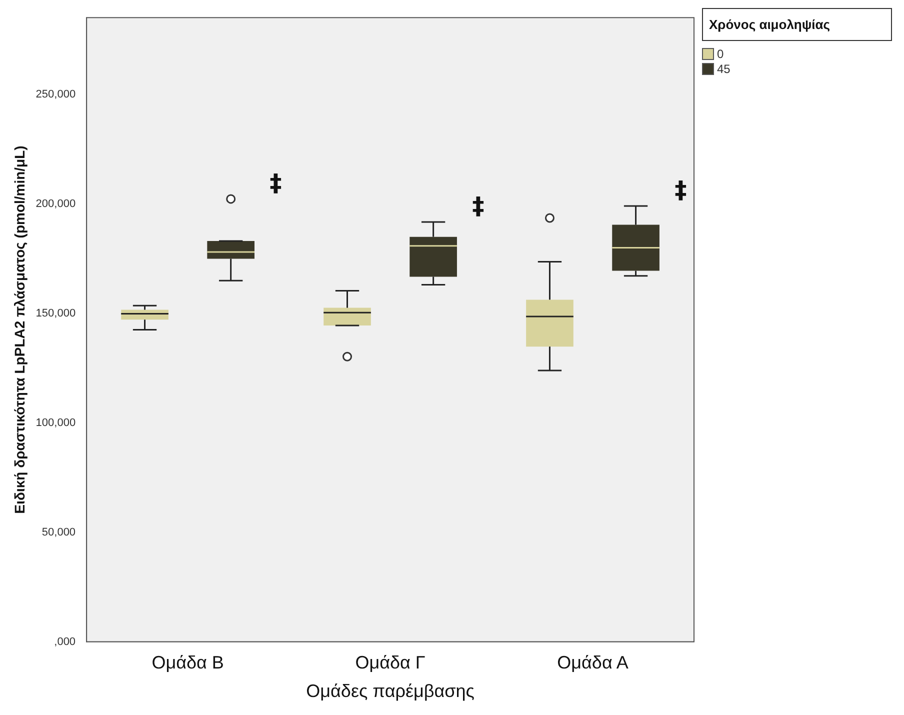  What do you see at coordinates (65, 642) in the screenshot?
I see `y-tick-label: ,000` at bounding box center [65, 642].